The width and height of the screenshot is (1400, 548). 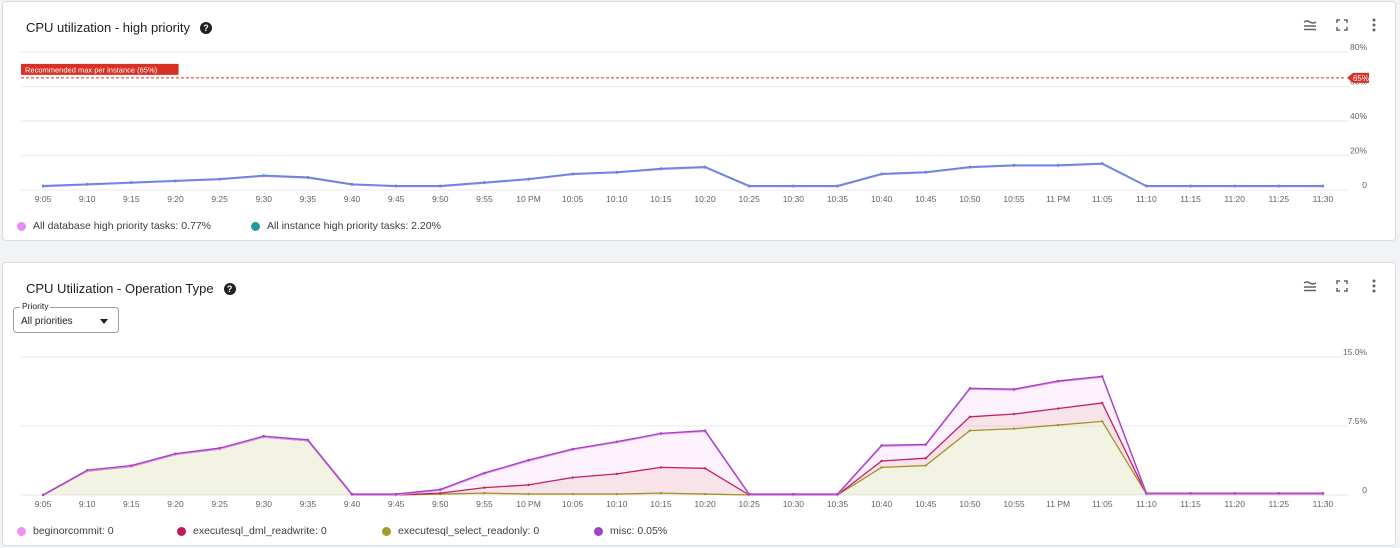 I want to click on x-tick-label: 10:35, so click(x=838, y=504).